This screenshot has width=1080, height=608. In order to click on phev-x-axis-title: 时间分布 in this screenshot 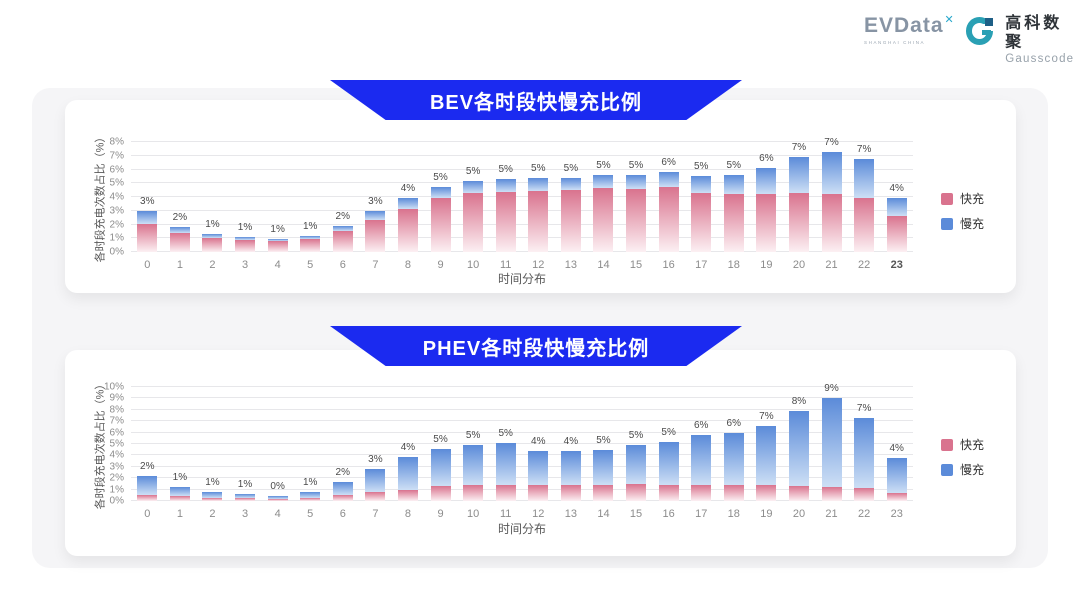, I will do `click(521, 529)`.